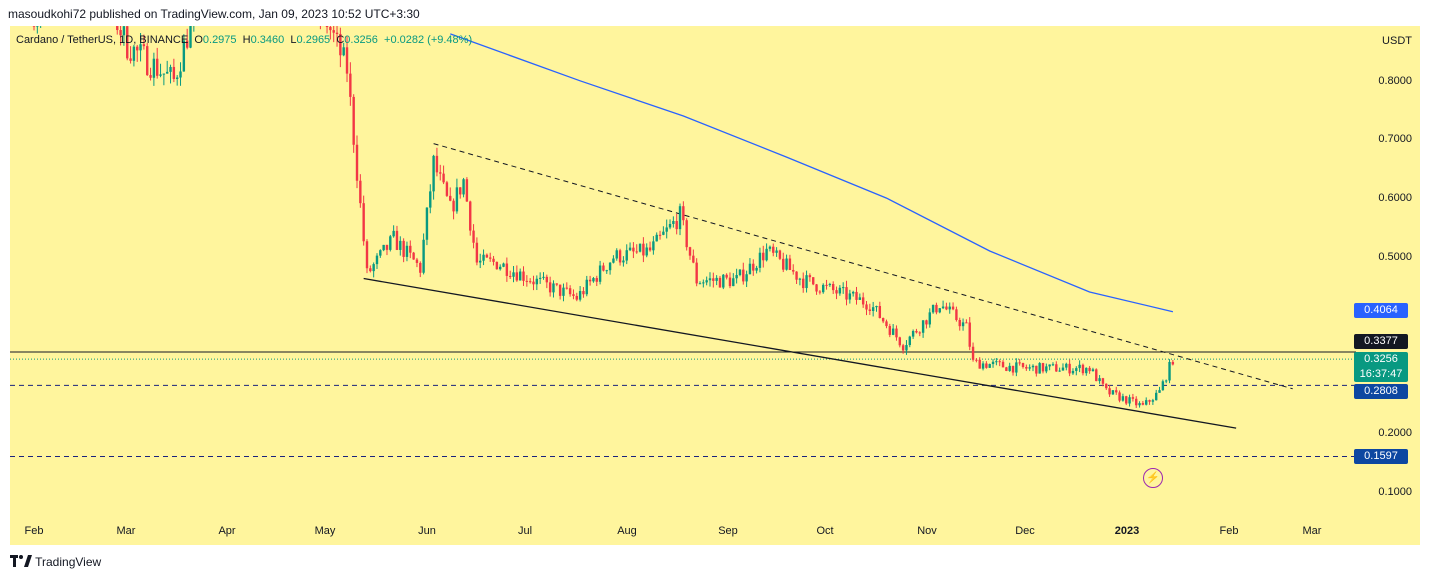 The image size is (1432, 580). What do you see at coordinates (313, 40) in the screenshot?
I see `legend-low: 0.2965` at bounding box center [313, 40].